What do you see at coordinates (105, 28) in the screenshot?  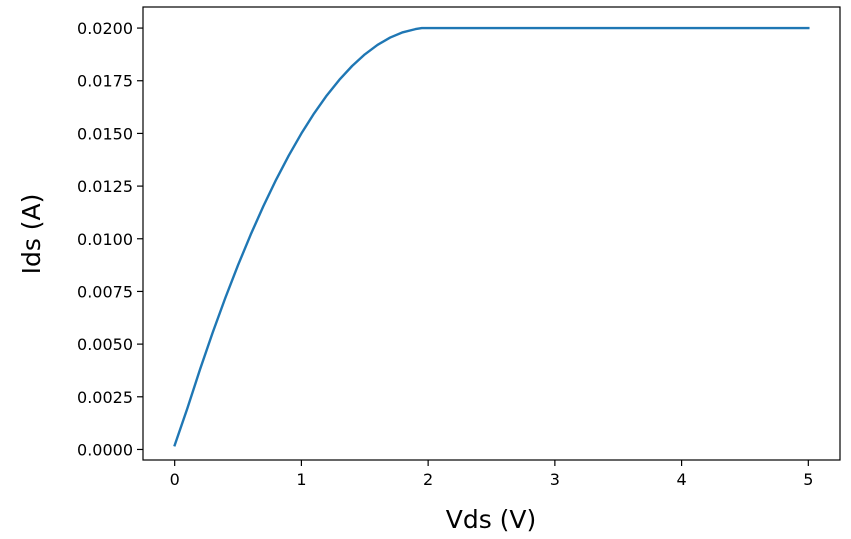 I see `y-tick-label: 0.0200` at bounding box center [105, 28].